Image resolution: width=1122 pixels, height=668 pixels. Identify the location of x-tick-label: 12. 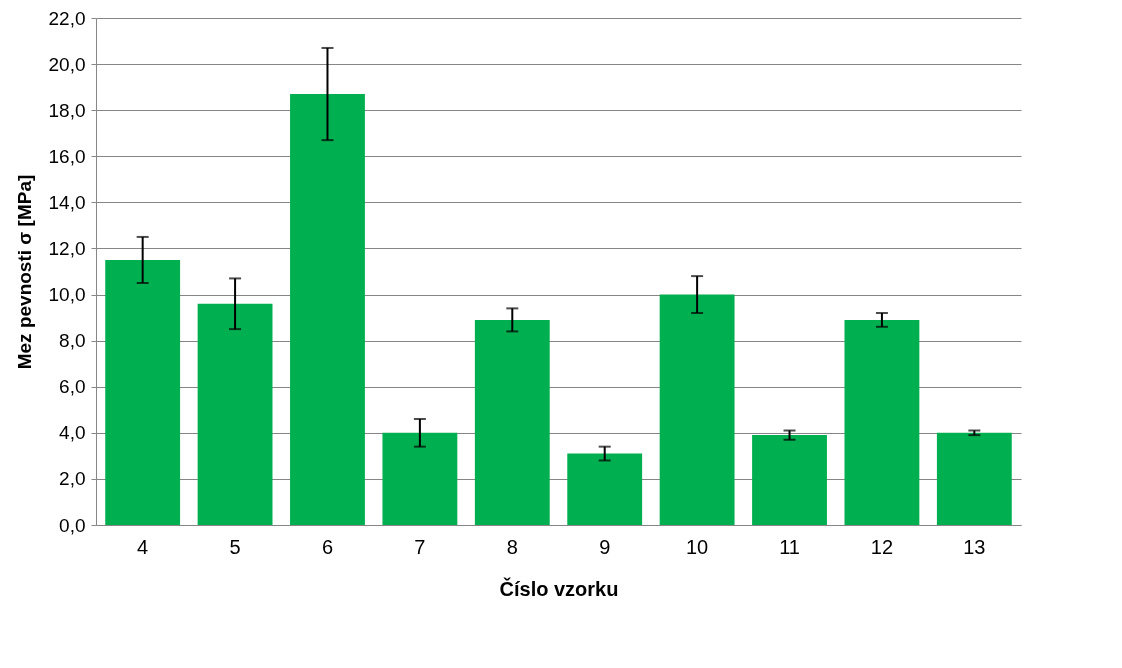
(882, 546).